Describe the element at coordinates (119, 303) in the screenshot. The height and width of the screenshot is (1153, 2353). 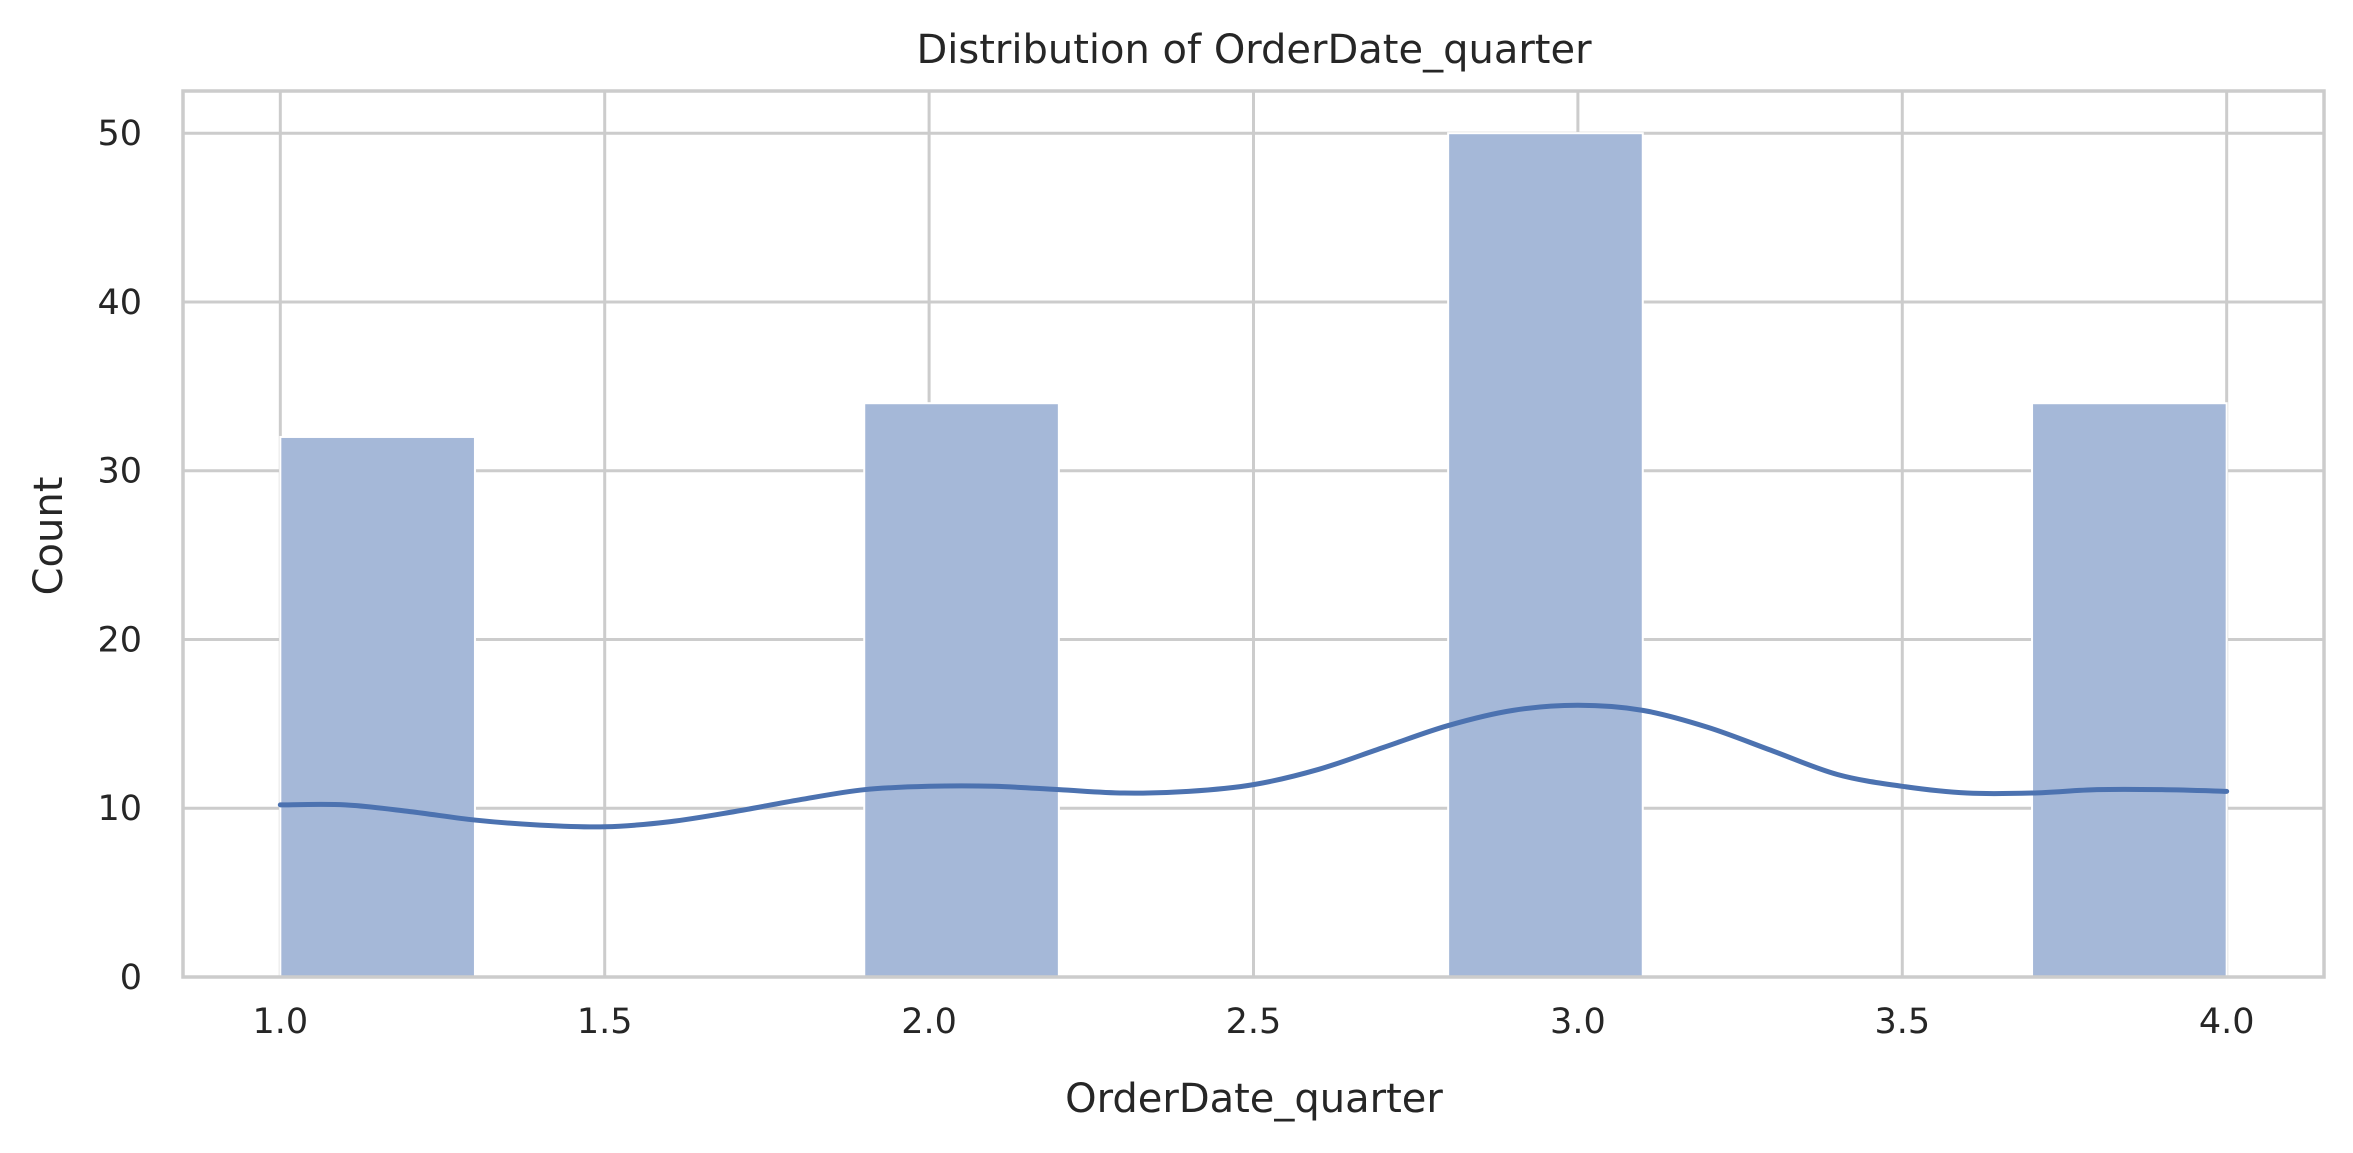
I see `y-tick-label: 40` at that location.